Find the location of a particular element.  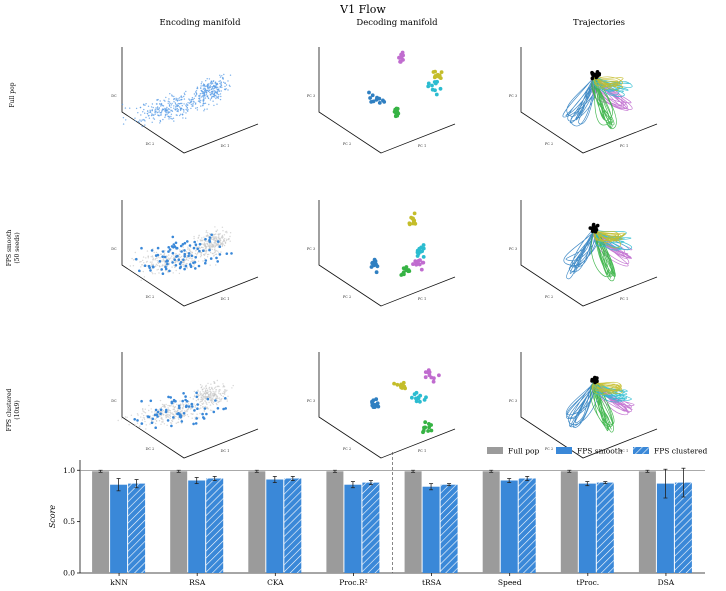

decoding-panel-3-axis-label-left: PC 2 is located at coordinates (347, 449).